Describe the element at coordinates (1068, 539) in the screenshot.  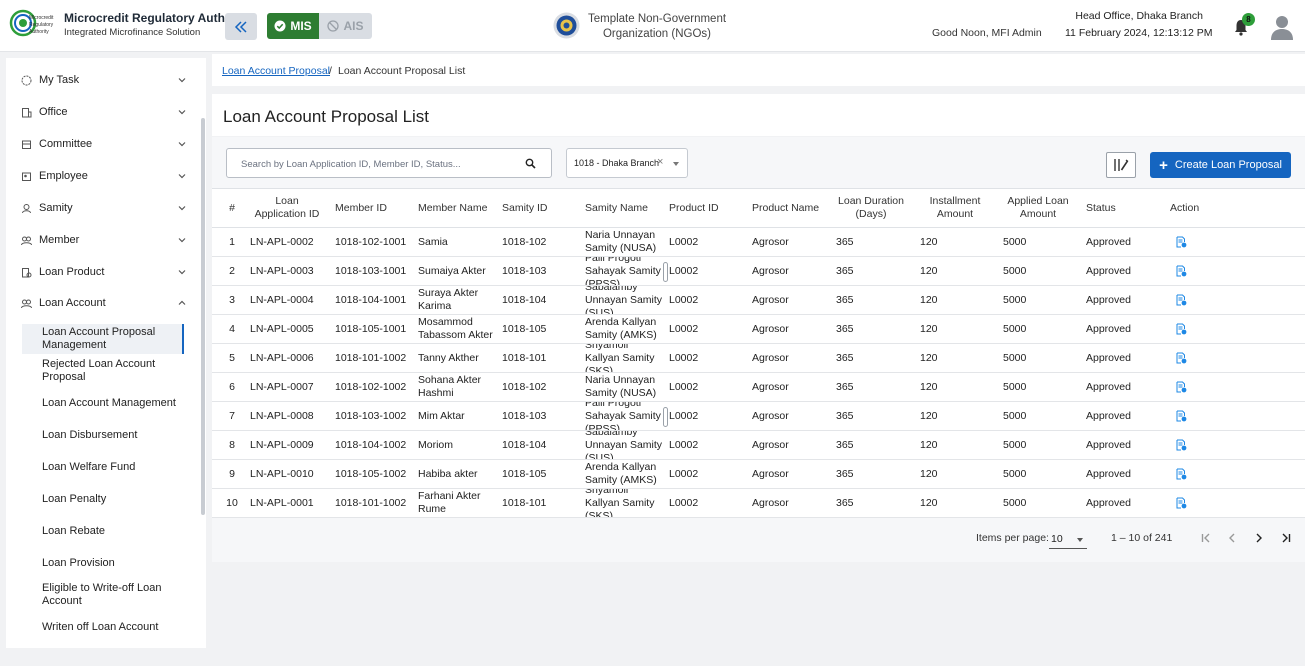
I see `page-size-select: 10` at that location.